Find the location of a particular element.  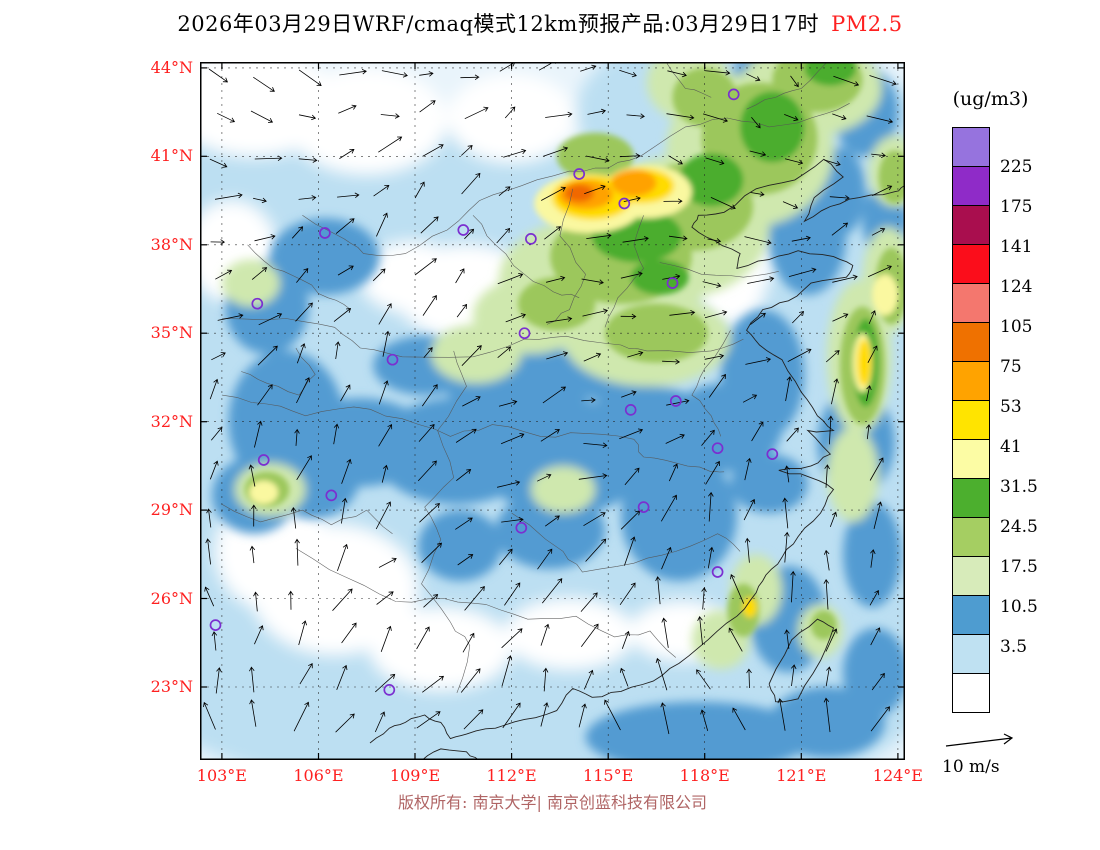

chart-title-main: 2026年03月29日WRF/cmaq模式12km预报产品:03月29日17时 is located at coordinates (498, 24).